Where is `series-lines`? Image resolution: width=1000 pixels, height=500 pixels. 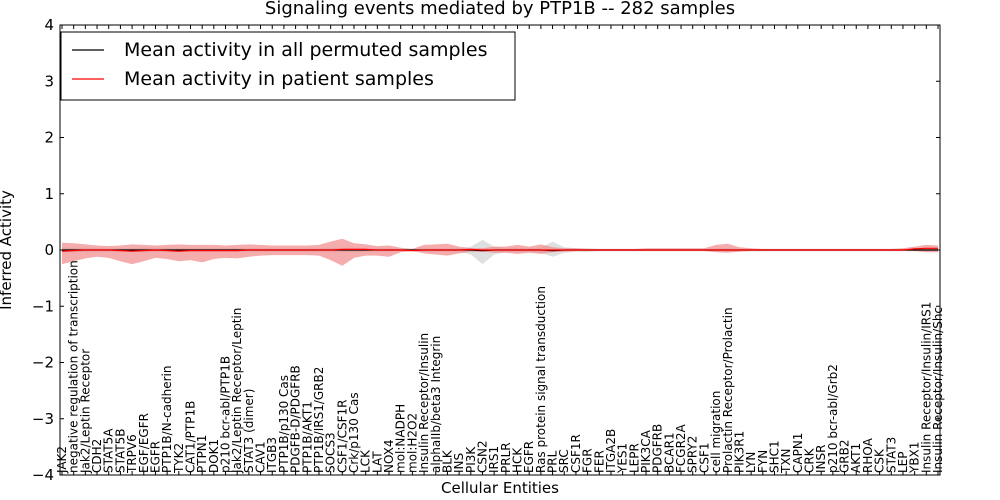 series-lines is located at coordinates (499, 249).